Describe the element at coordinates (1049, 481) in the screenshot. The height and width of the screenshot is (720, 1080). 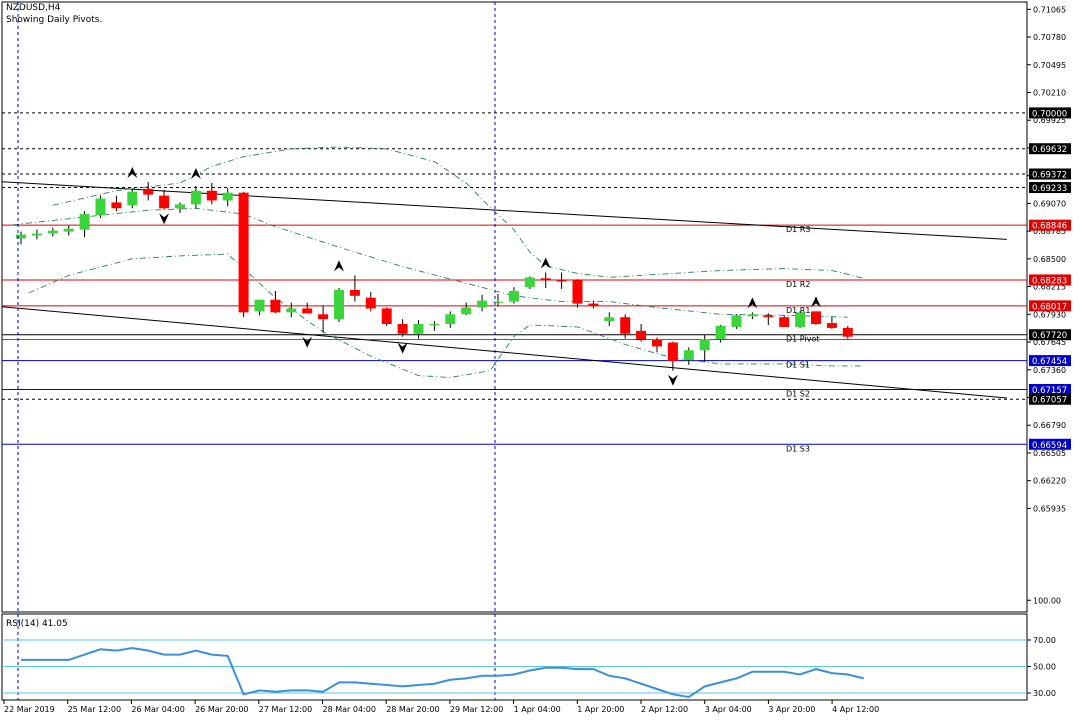
I see `y-tick-label-17: 0.66220` at that location.